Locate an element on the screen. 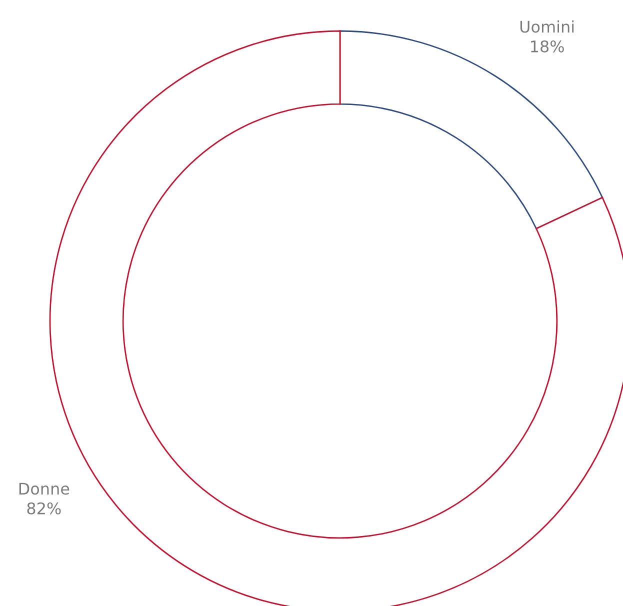 The image size is (623, 606). data-label: 18% is located at coordinates (547, 46).